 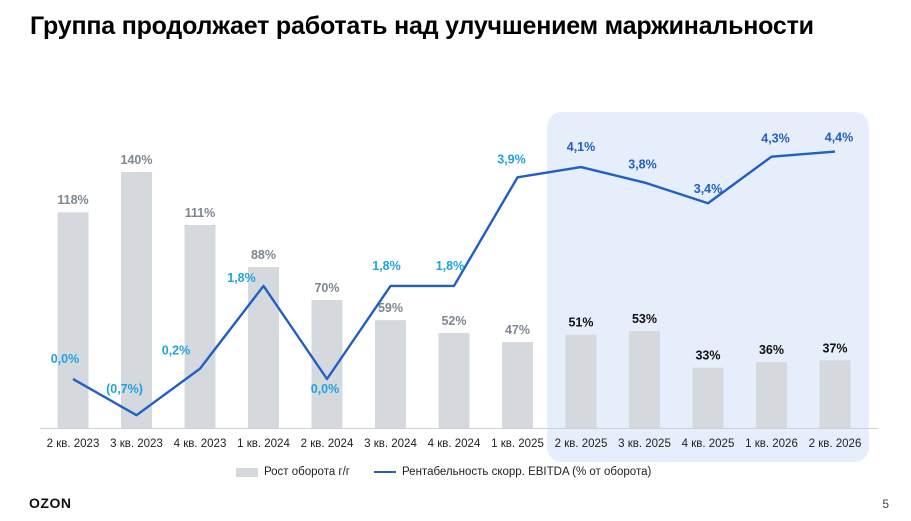 What do you see at coordinates (263, 444) in the screenshot?
I see `x-tick-label-3: 1 кв. 2024` at bounding box center [263, 444].